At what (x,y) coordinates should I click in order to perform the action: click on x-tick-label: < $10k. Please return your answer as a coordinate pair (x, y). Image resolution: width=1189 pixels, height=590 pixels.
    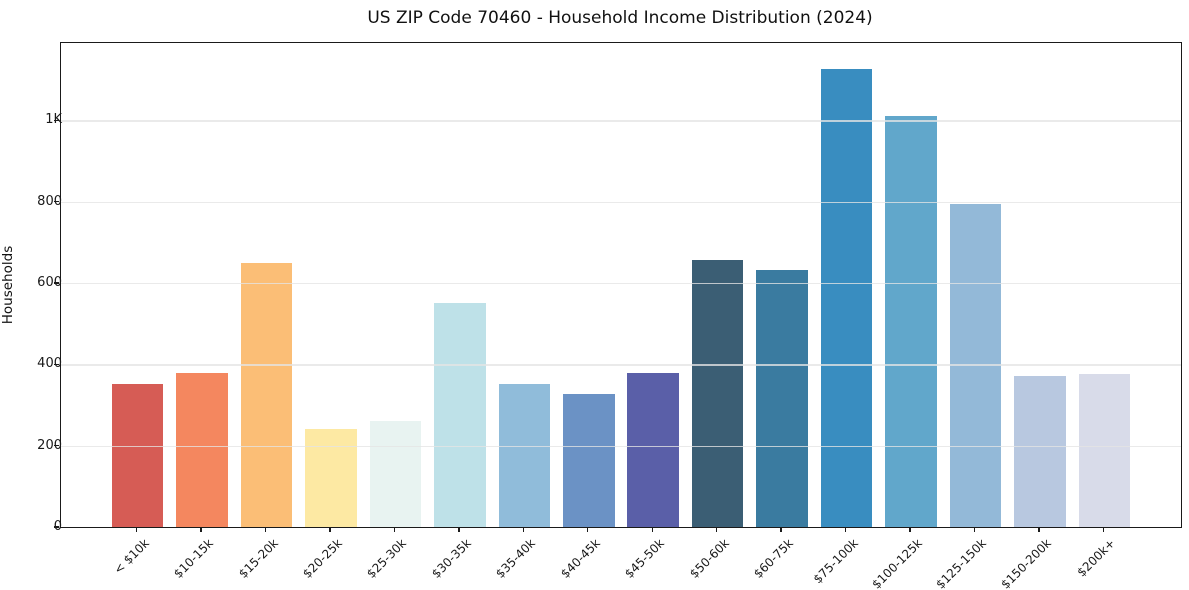
    Looking at the image, I should click on (131, 556).